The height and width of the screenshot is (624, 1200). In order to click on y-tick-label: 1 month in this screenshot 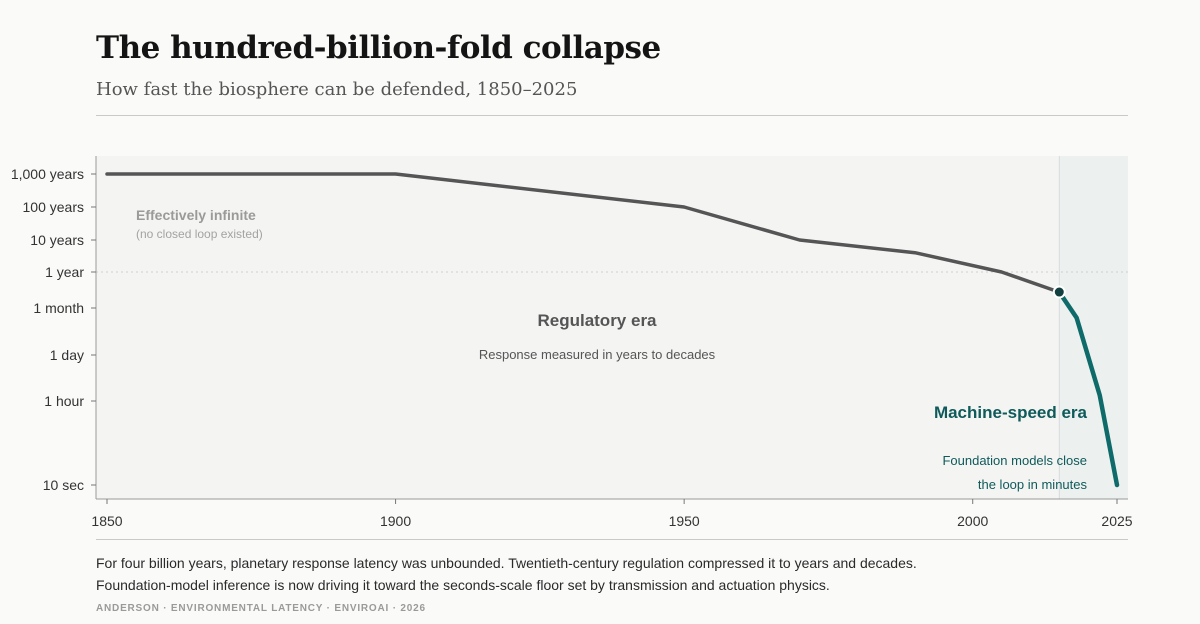, I will do `click(58, 308)`.